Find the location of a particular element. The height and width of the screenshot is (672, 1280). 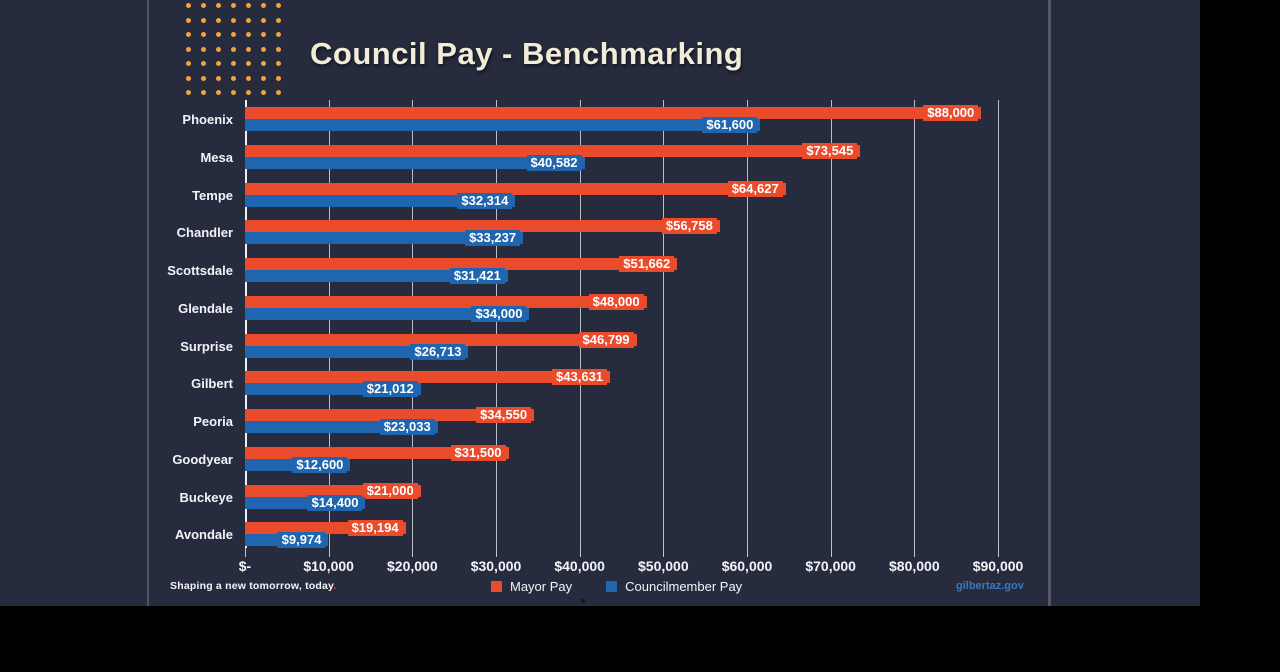

x-axis-tick-label: $30,000 is located at coordinates (496, 566).